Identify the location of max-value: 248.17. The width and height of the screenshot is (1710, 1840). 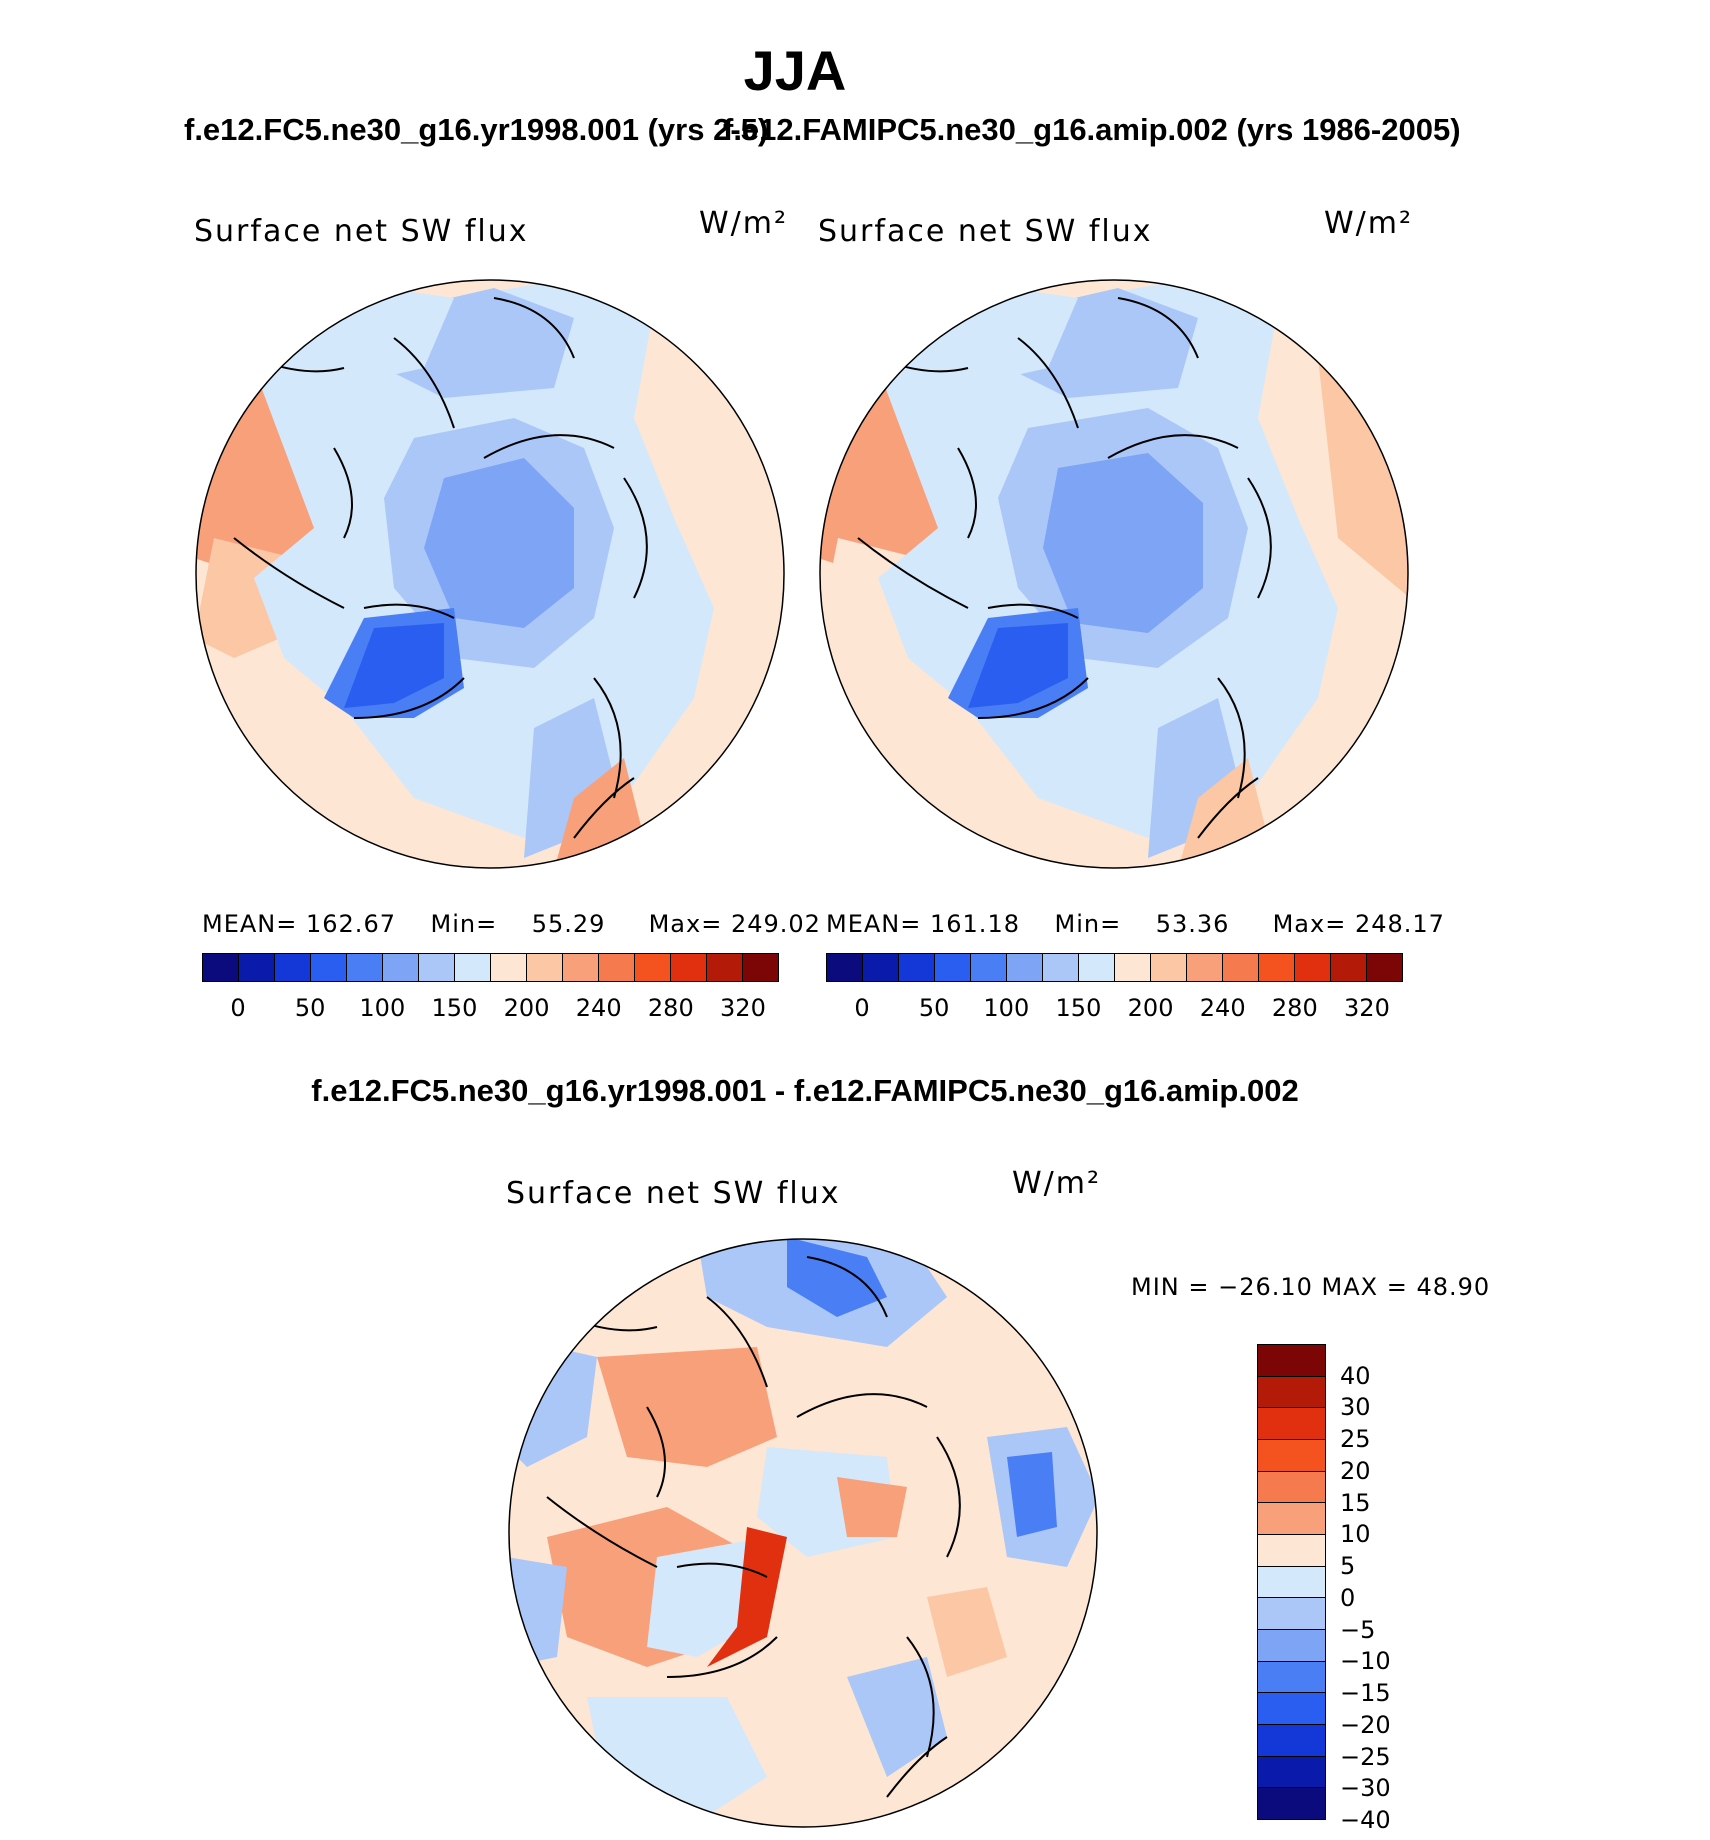
(1399, 924).